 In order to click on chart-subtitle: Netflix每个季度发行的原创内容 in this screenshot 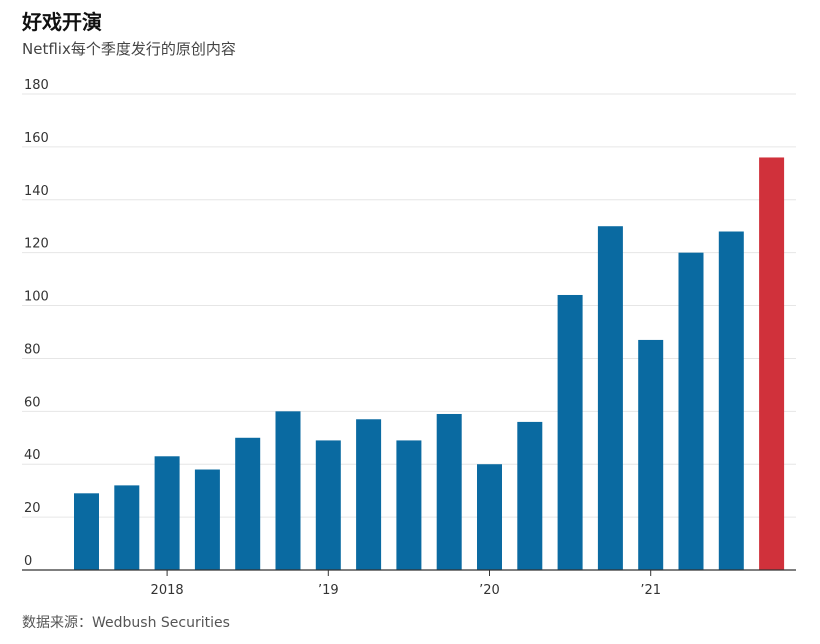, I will do `click(129, 49)`.